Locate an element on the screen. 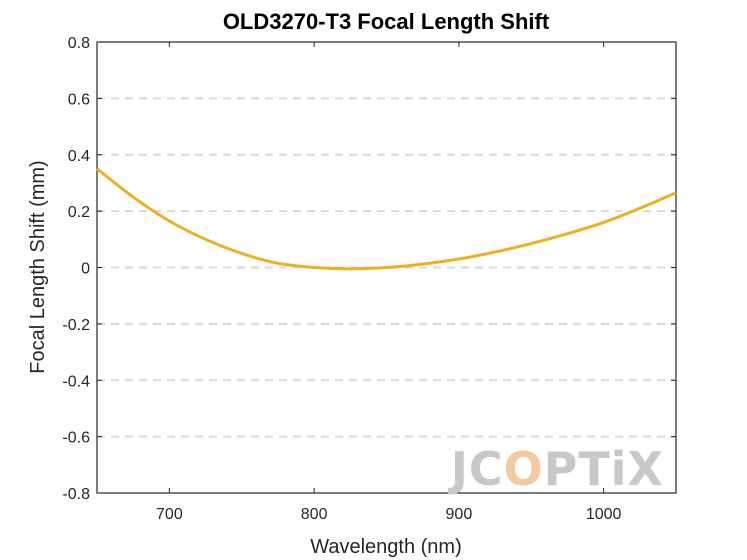  watermark-part-b: O is located at coordinates (524, 469).